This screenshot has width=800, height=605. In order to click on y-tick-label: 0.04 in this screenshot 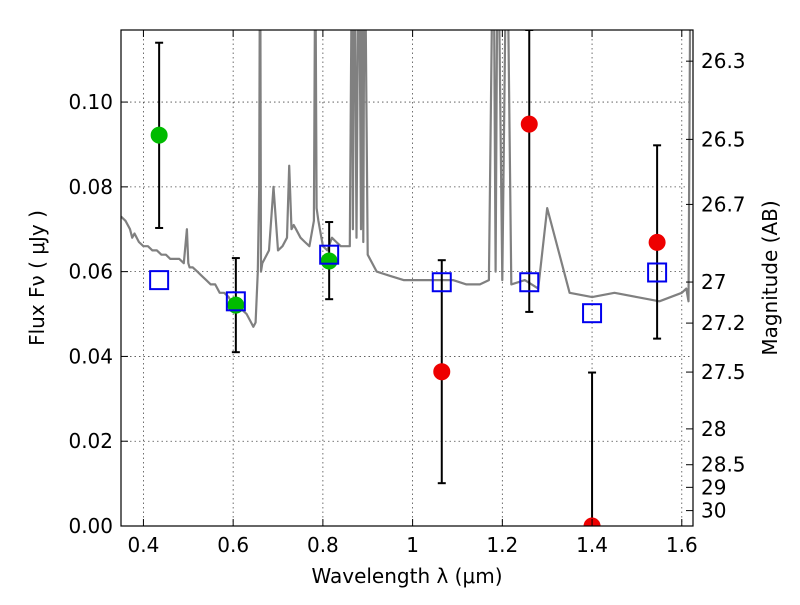, I will do `click(90, 356)`.